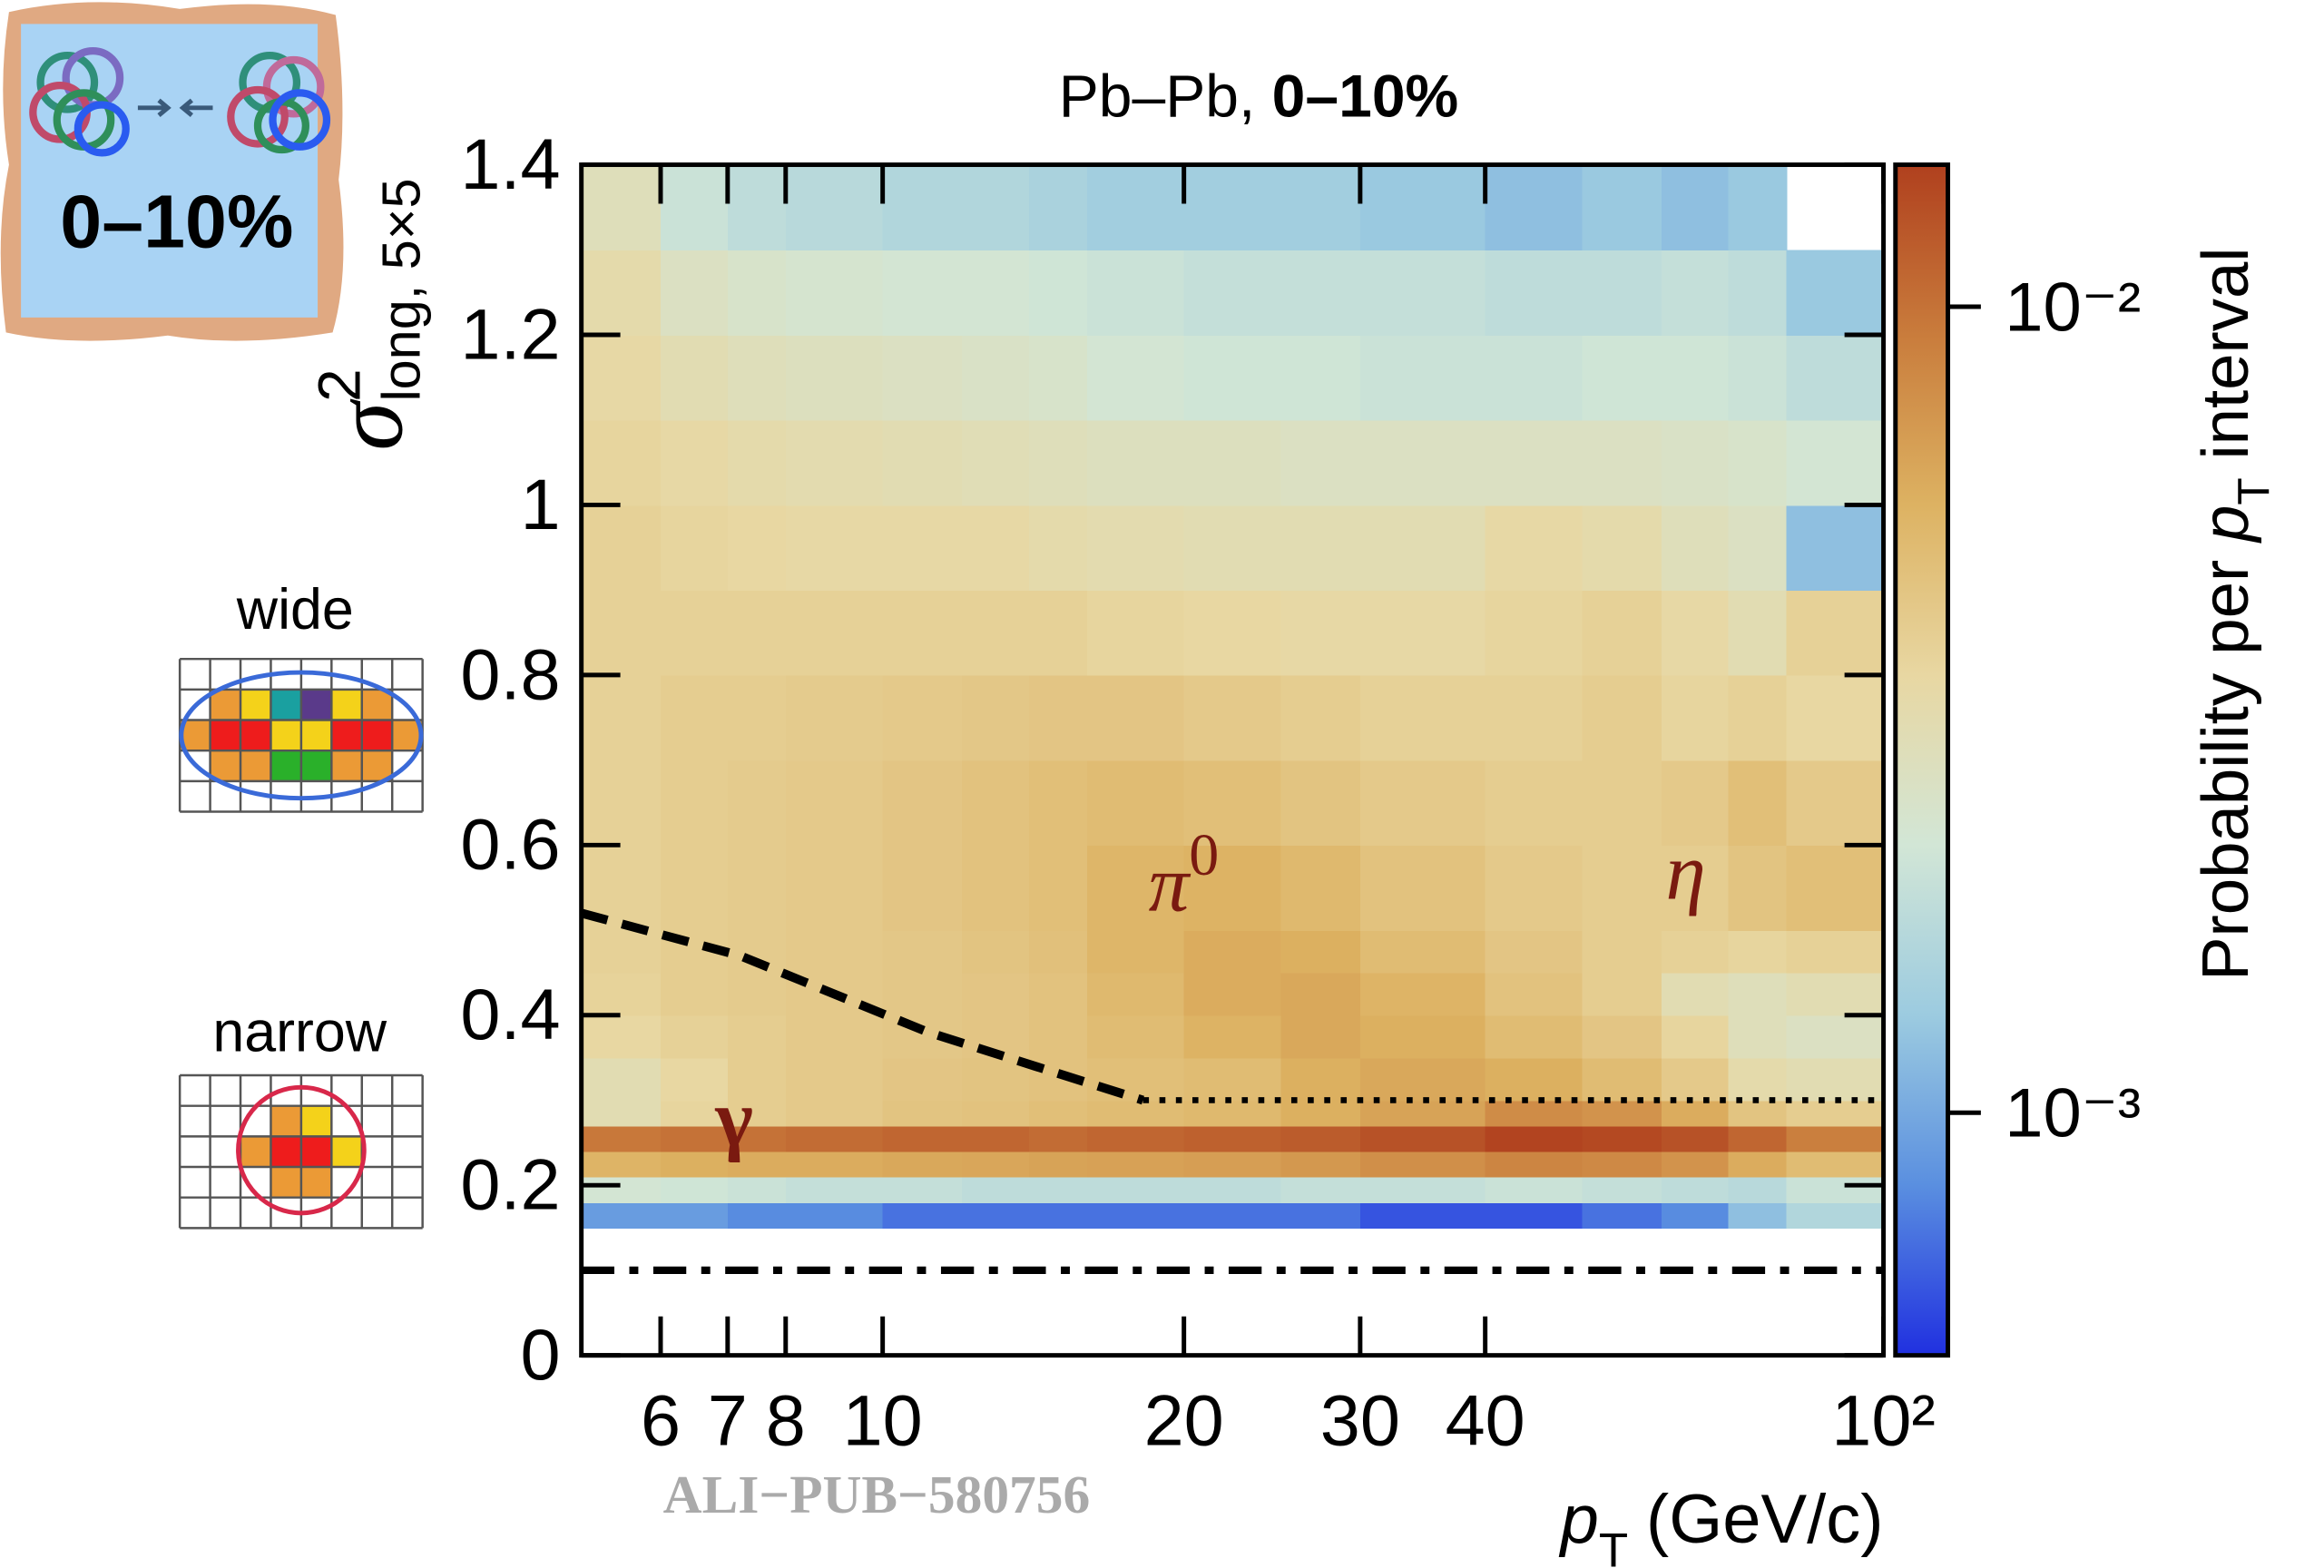 The height and width of the screenshot is (1568, 2324). I want to click on centrality-badge: 0–10%, so click(172, 171).